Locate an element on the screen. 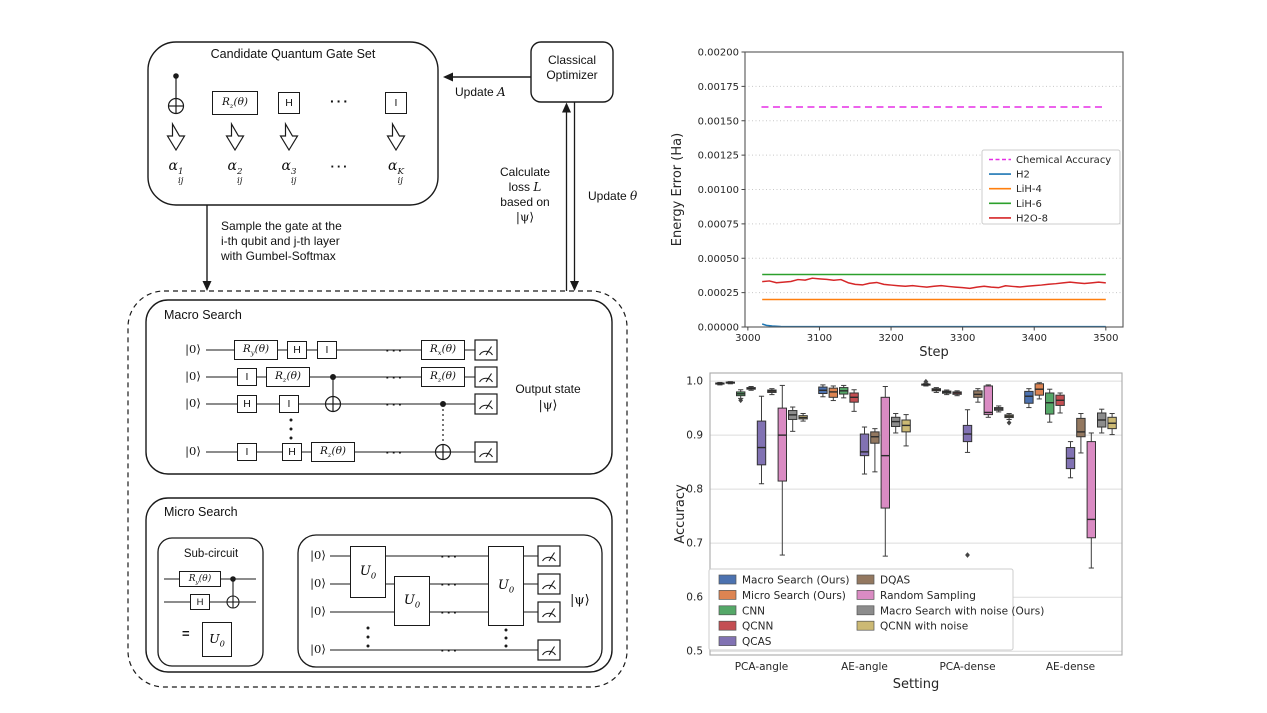  alpha-weight-3: α 3 ij is located at coordinates (289, 172).